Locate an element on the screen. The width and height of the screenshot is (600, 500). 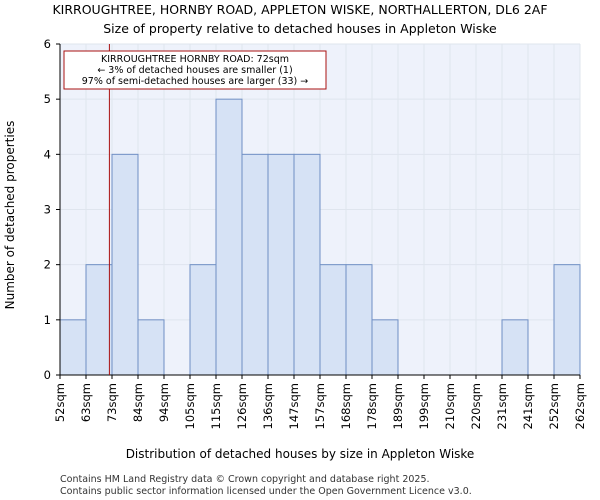
x-tick-label-178sqm: 178sqm is located at coordinates (372, 406).